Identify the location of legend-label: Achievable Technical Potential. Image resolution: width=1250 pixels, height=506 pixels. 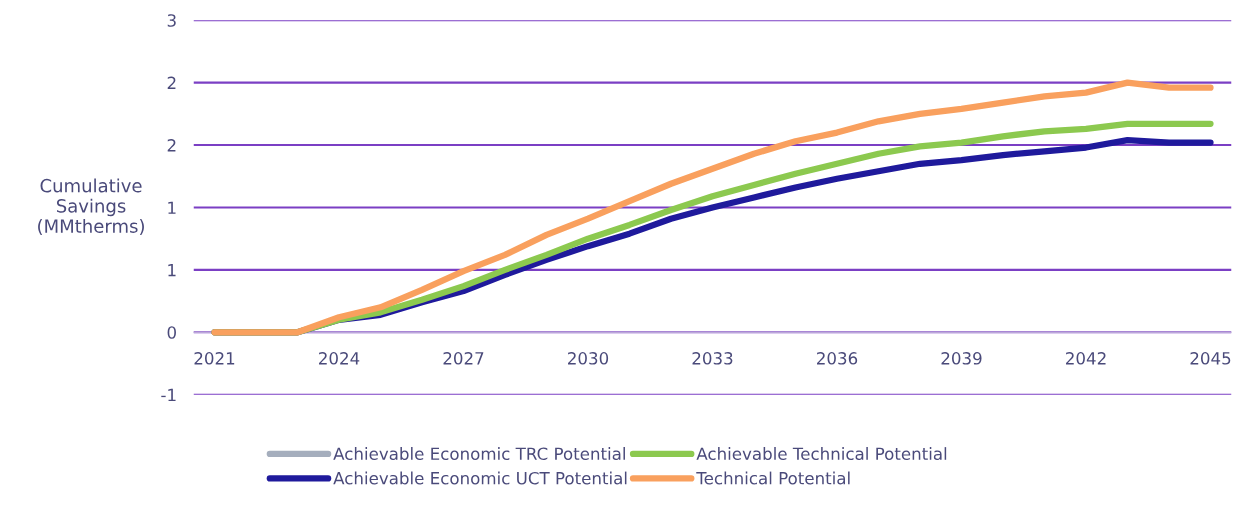
(821, 454).